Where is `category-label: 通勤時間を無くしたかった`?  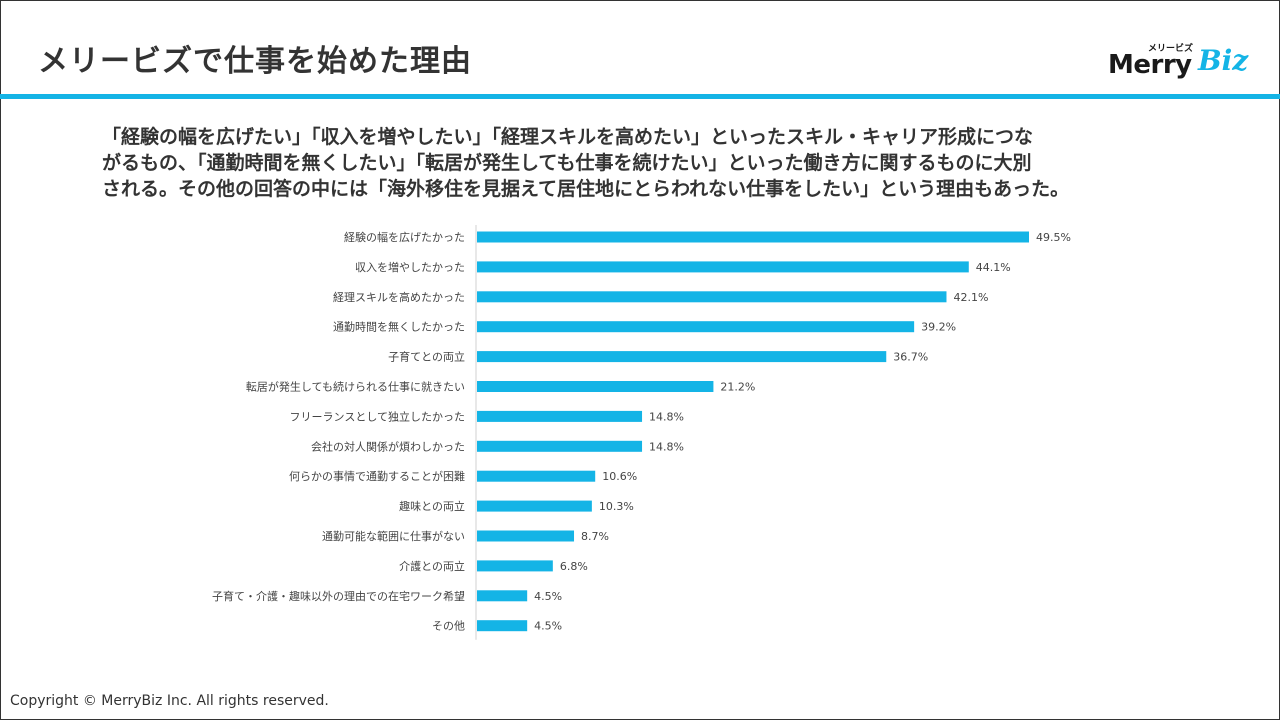 category-label: 通勤時間を無くしたかった is located at coordinates (399, 327).